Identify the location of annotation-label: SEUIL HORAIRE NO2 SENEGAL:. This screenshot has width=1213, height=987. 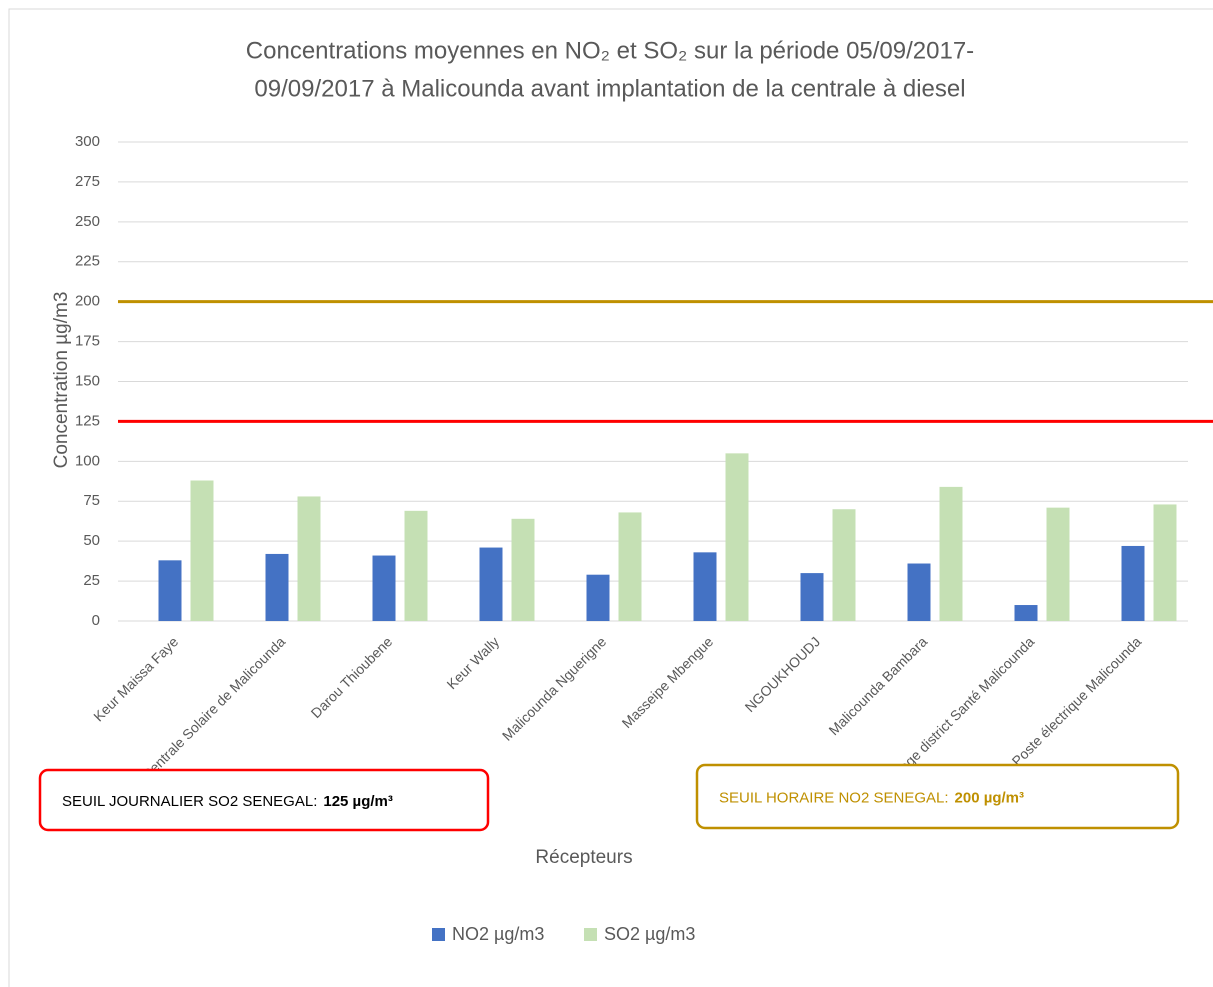
(834, 797).